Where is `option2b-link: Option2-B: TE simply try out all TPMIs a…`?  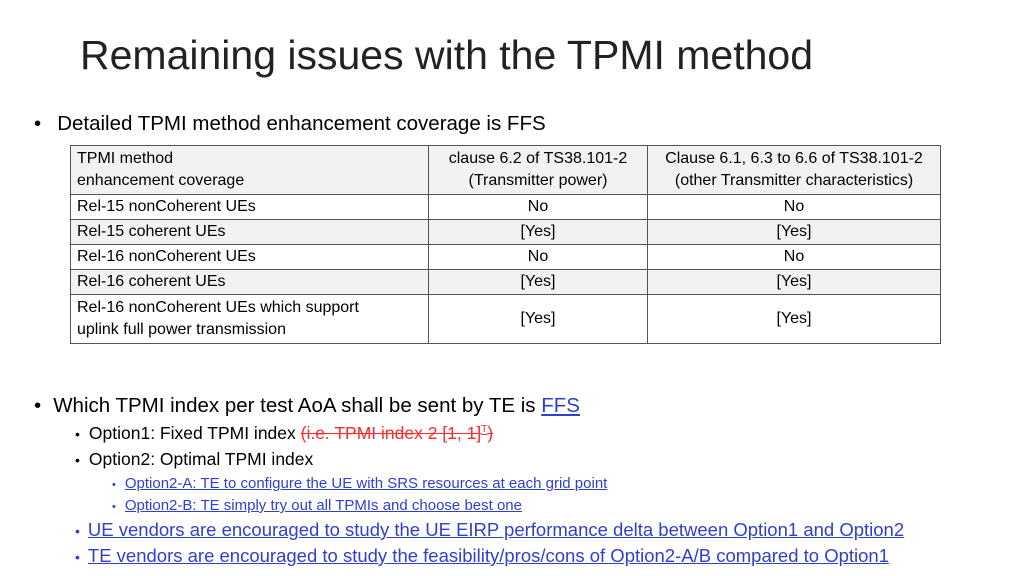
option2b-link: Option2-B: TE simply try out all TPMIs a… is located at coordinates (323, 505).